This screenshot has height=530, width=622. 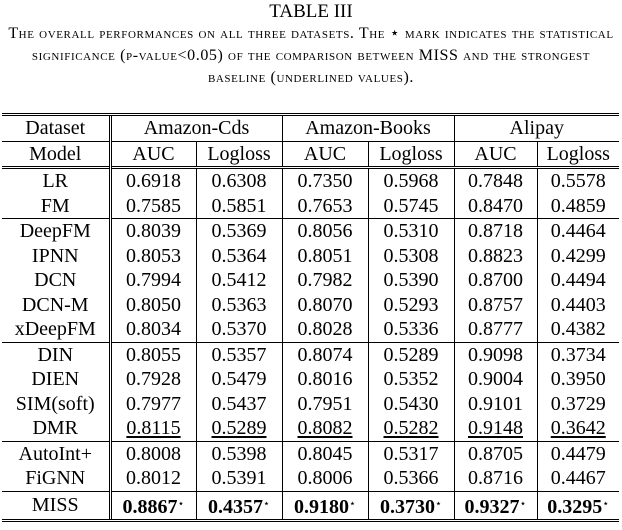 I want to click on table-row: DCN 0.7994 0.5412 0.7982 0.5390 0.8700 0.4494, so click(x=310, y=280).